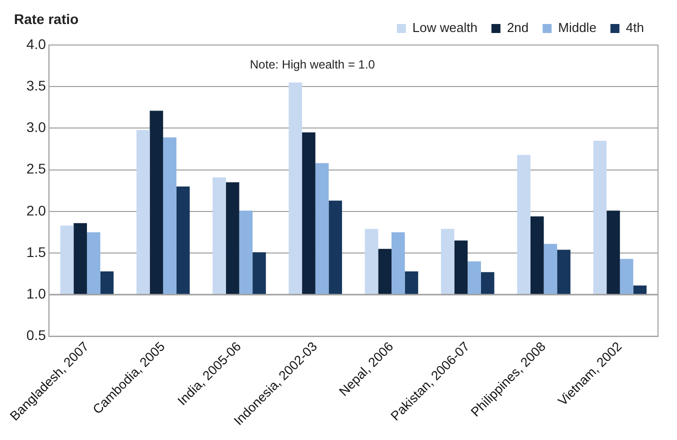 This screenshot has width=677, height=440. I want to click on y-tick-label: 0.5, so click(36, 335).